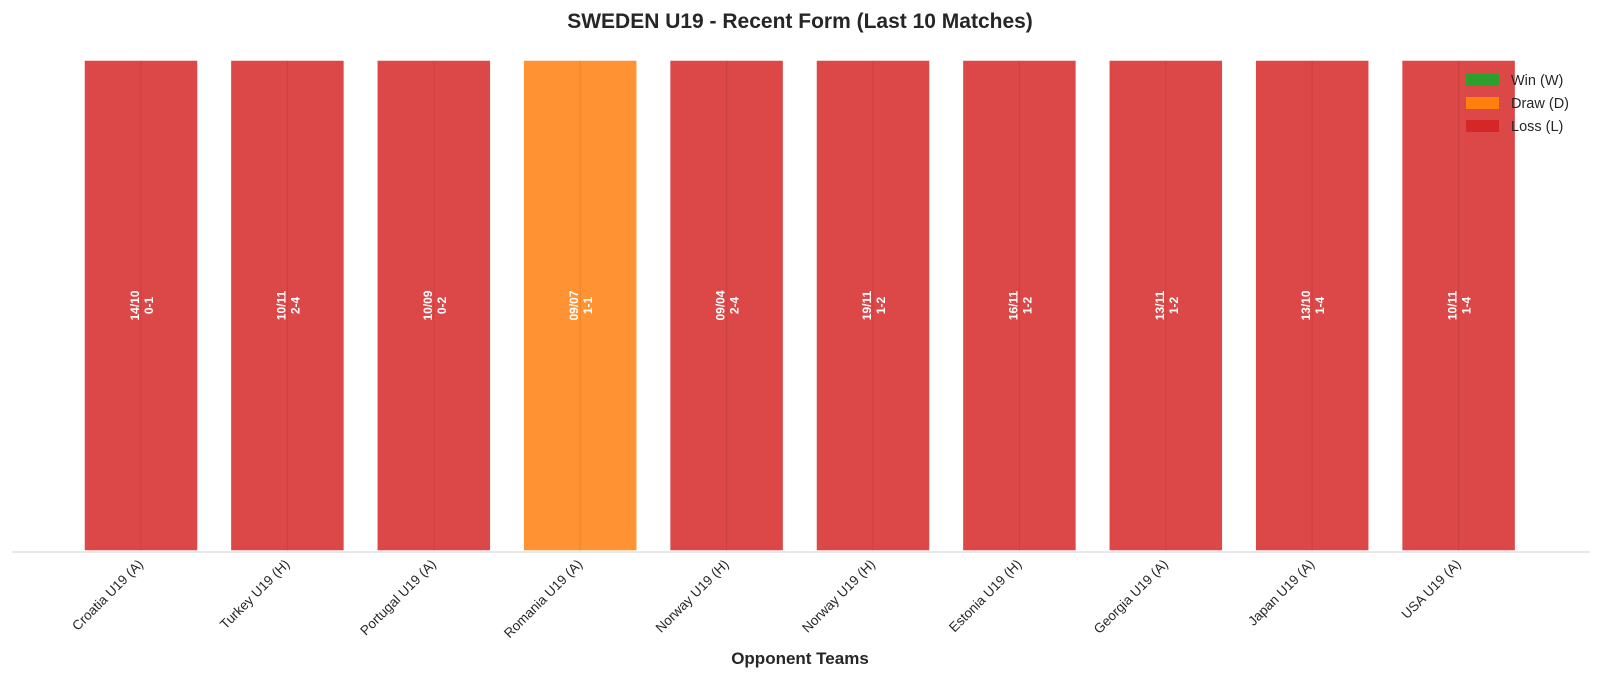 The image size is (1600, 679). I want to click on bar-label: 13/101-4, so click(1313, 305).